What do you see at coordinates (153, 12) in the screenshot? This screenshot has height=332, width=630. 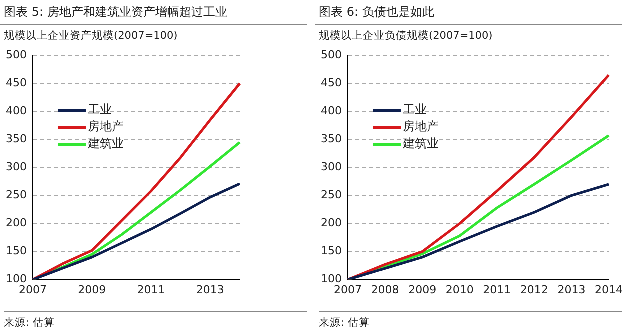 I see `chart-title: 图表 5: 房地产和建筑业资产增幅超过工业` at bounding box center [153, 12].